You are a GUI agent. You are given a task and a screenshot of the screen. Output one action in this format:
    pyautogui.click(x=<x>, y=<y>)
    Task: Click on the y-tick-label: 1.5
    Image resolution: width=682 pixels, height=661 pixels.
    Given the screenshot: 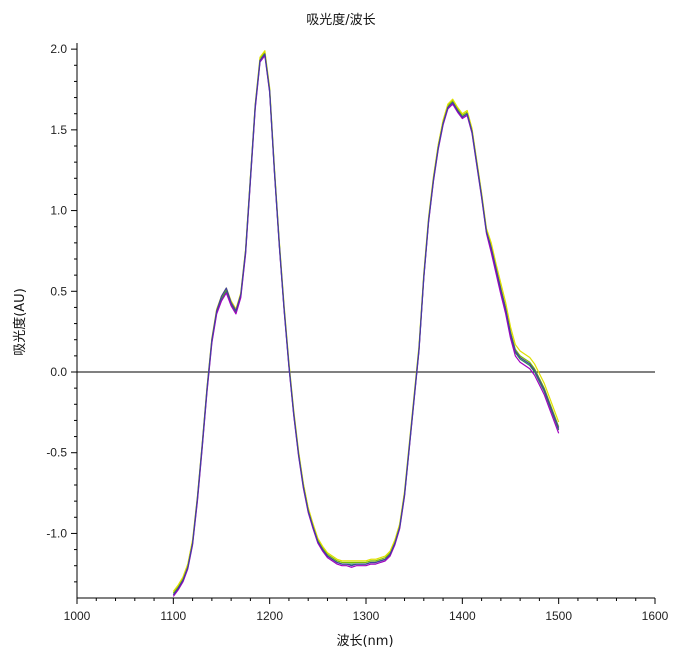 What is the action you would take?
    pyautogui.click(x=58, y=130)
    